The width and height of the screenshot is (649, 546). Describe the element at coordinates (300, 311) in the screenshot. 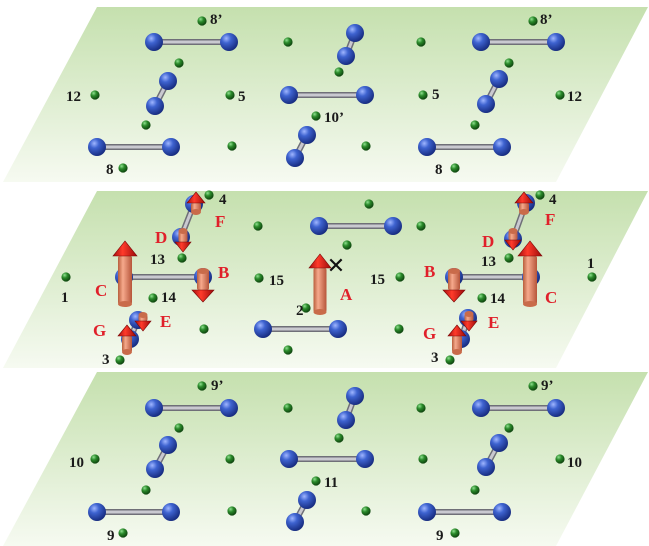

I see `label-mid-2: 2` at that location.